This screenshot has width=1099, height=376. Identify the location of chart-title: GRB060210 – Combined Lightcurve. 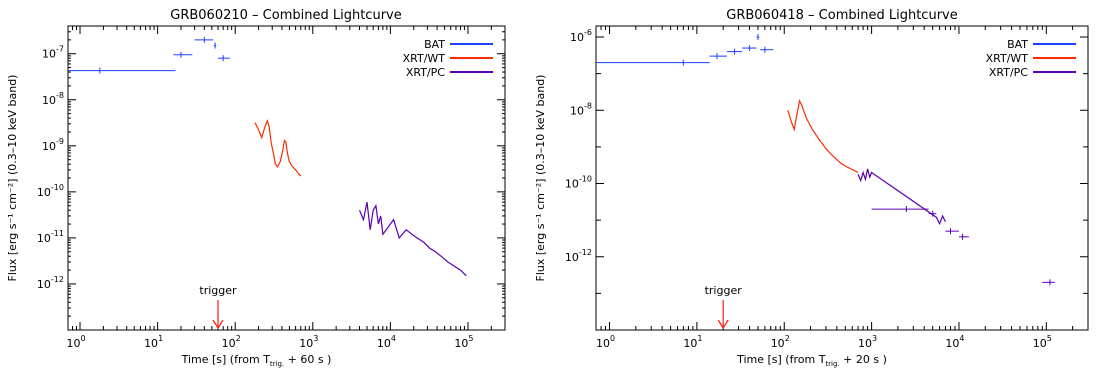
(285, 15).